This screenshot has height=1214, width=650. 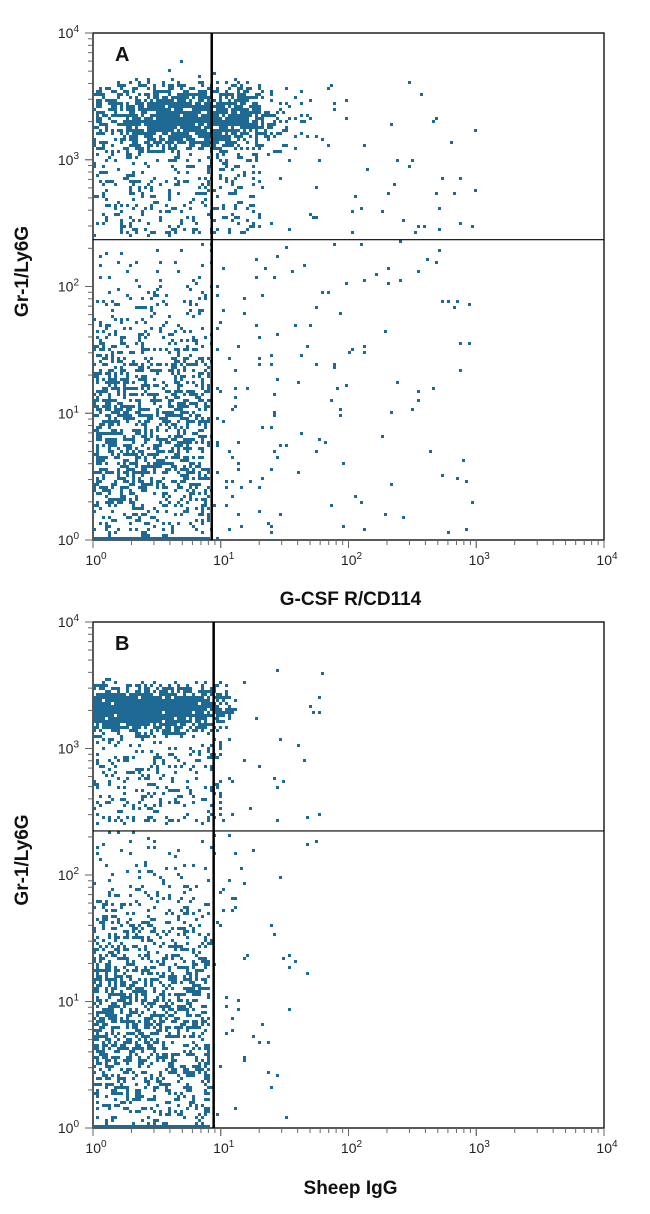 I want to click on x-axis-label: G-CSF R/CD114, so click(x=351, y=599).